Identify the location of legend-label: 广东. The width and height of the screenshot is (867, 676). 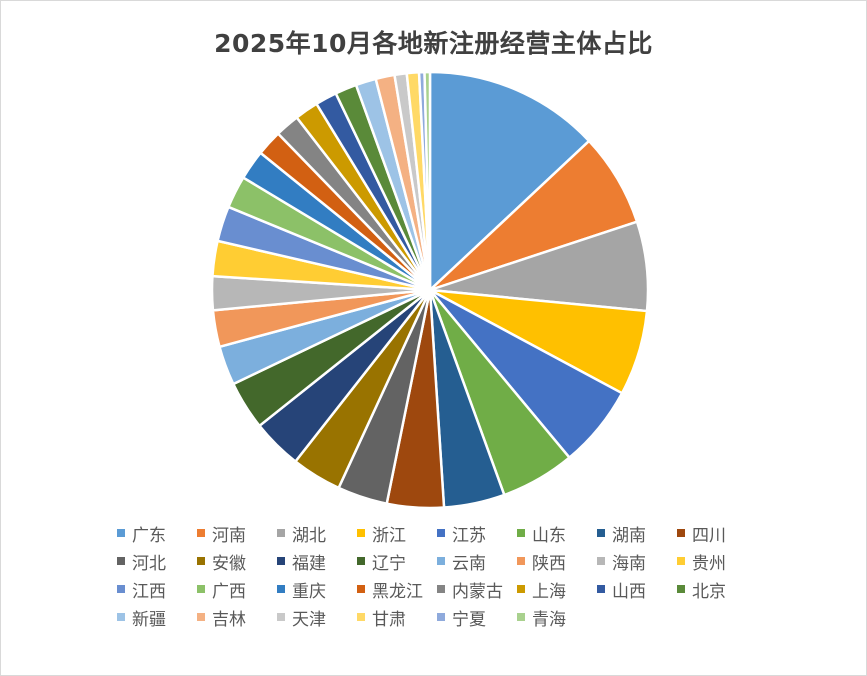
(149, 535).